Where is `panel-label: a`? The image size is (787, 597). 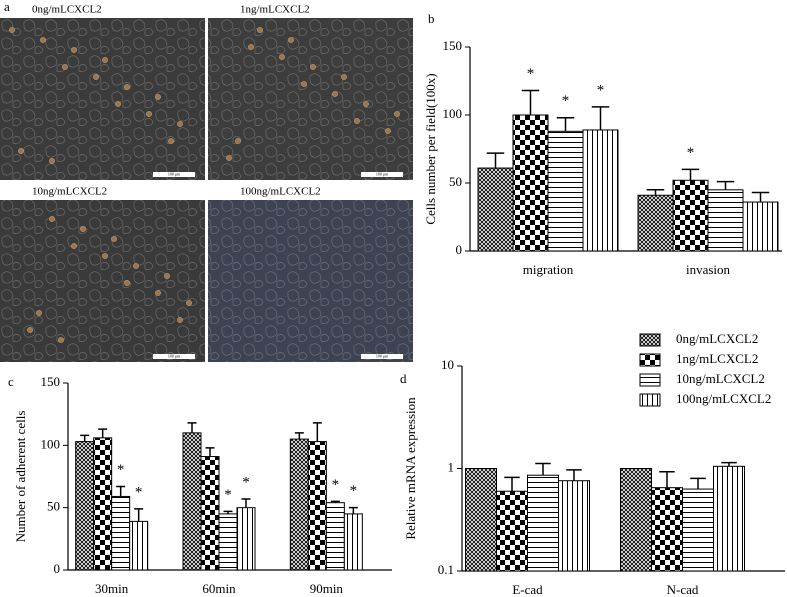
panel-label: a is located at coordinates (7, 7).